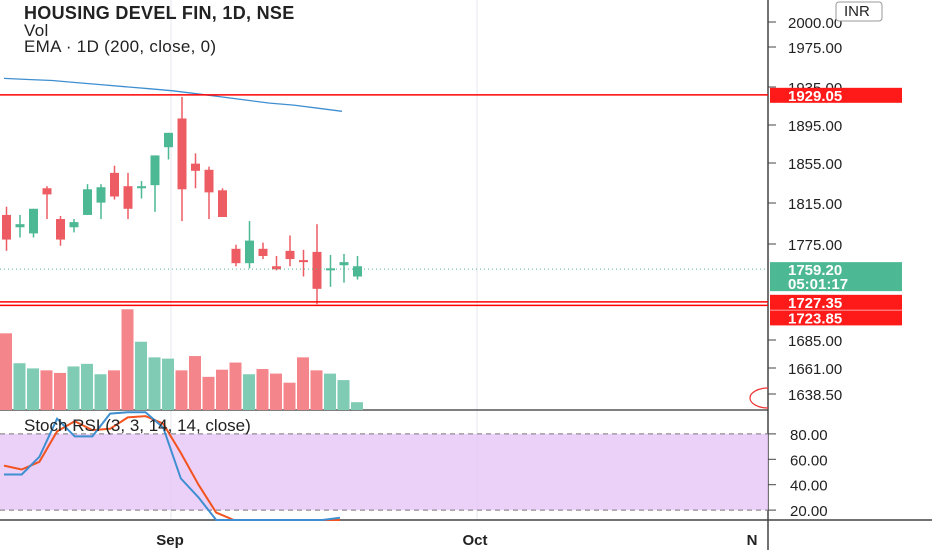  Describe the element at coordinates (815, 48) in the screenshot. I see `price-tick-label: 1975.00` at that location.